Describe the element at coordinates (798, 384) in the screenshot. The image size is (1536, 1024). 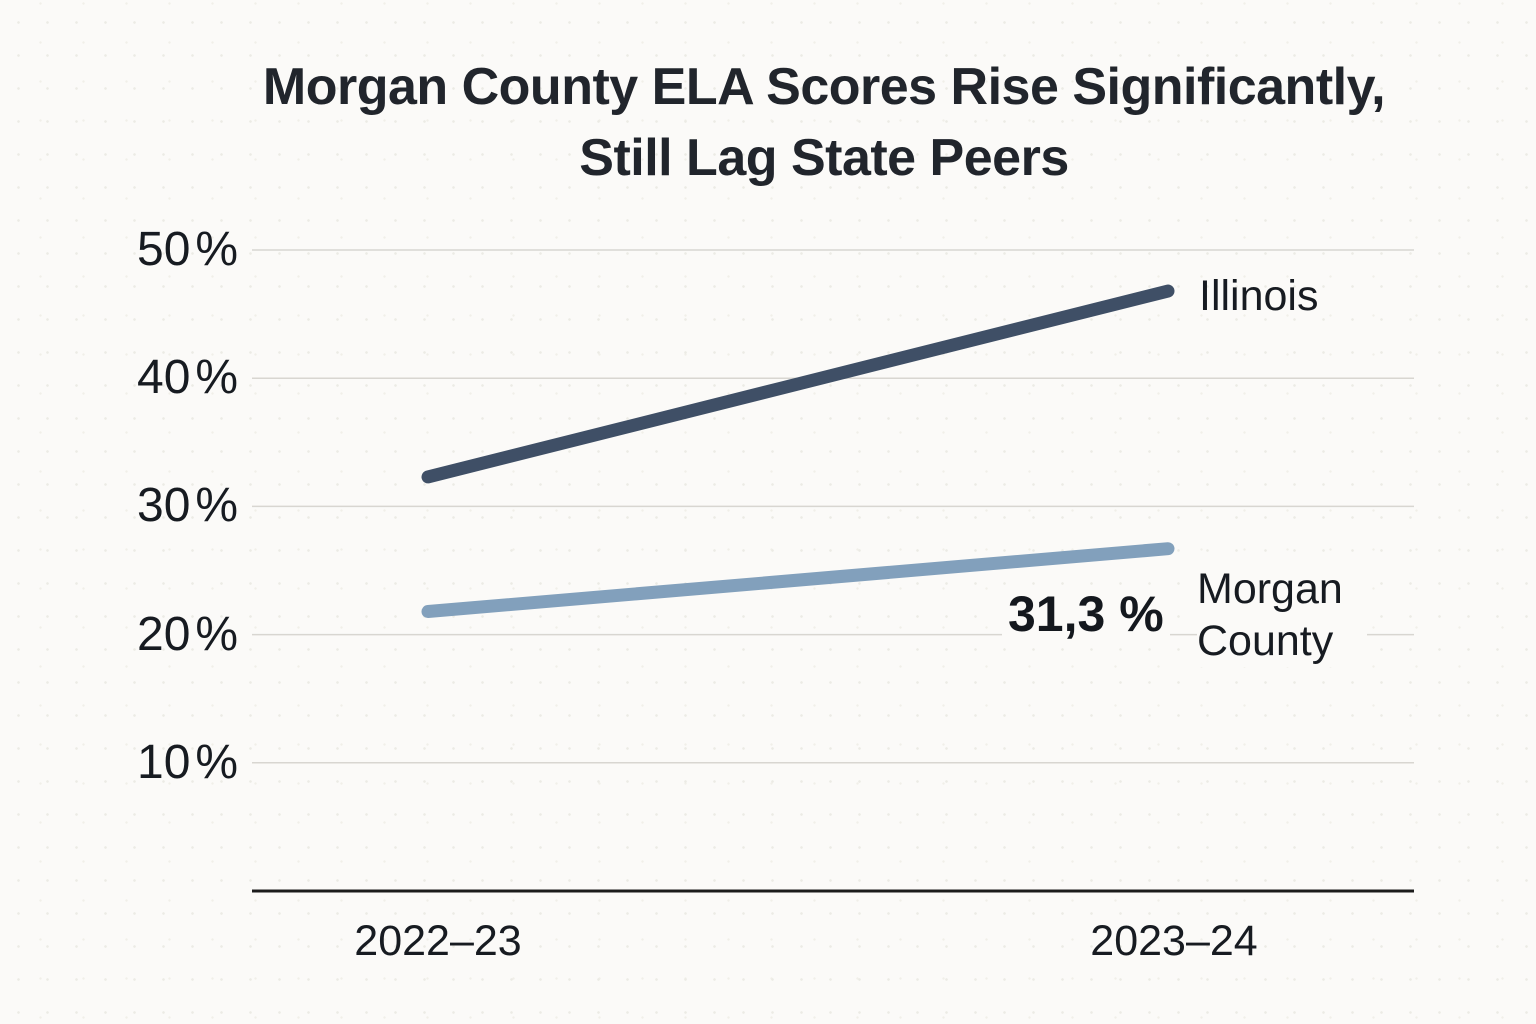
I see `data-line-illinois` at that location.